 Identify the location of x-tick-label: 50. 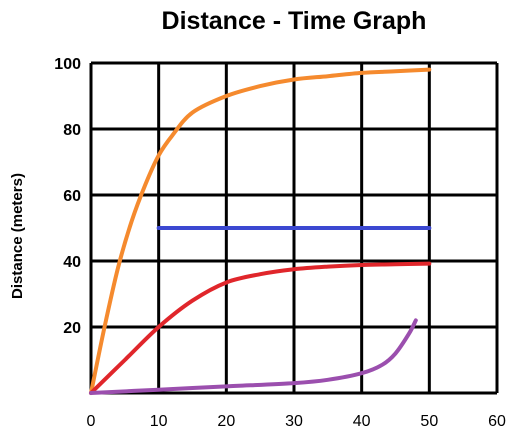
(429, 421).